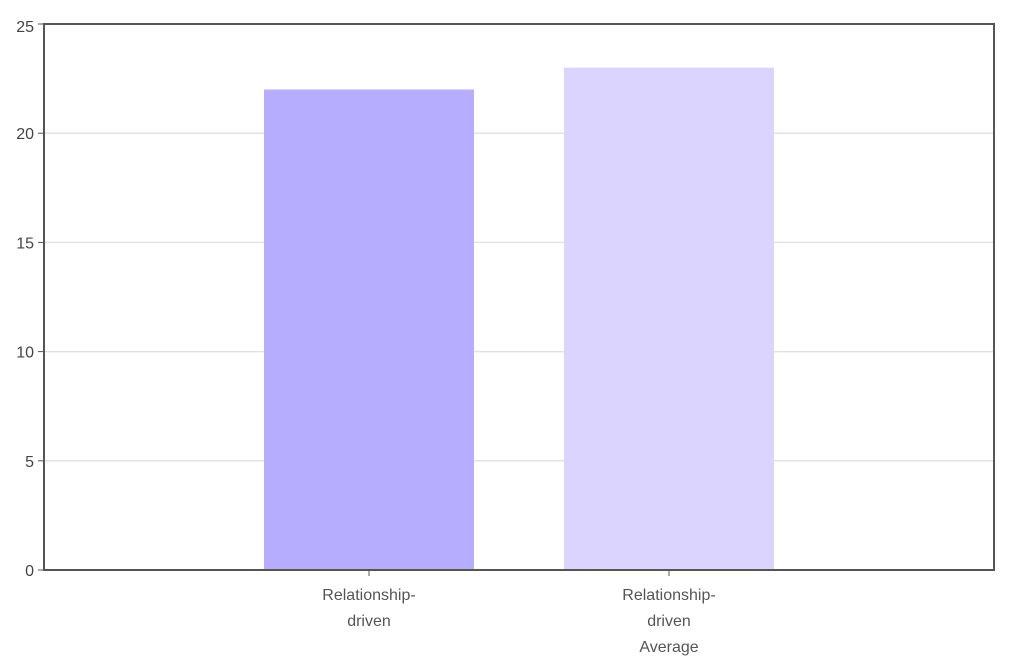 This screenshot has width=1014, height=664. Describe the element at coordinates (29, 462) in the screenshot. I see `y-tick-label: 5` at that location.